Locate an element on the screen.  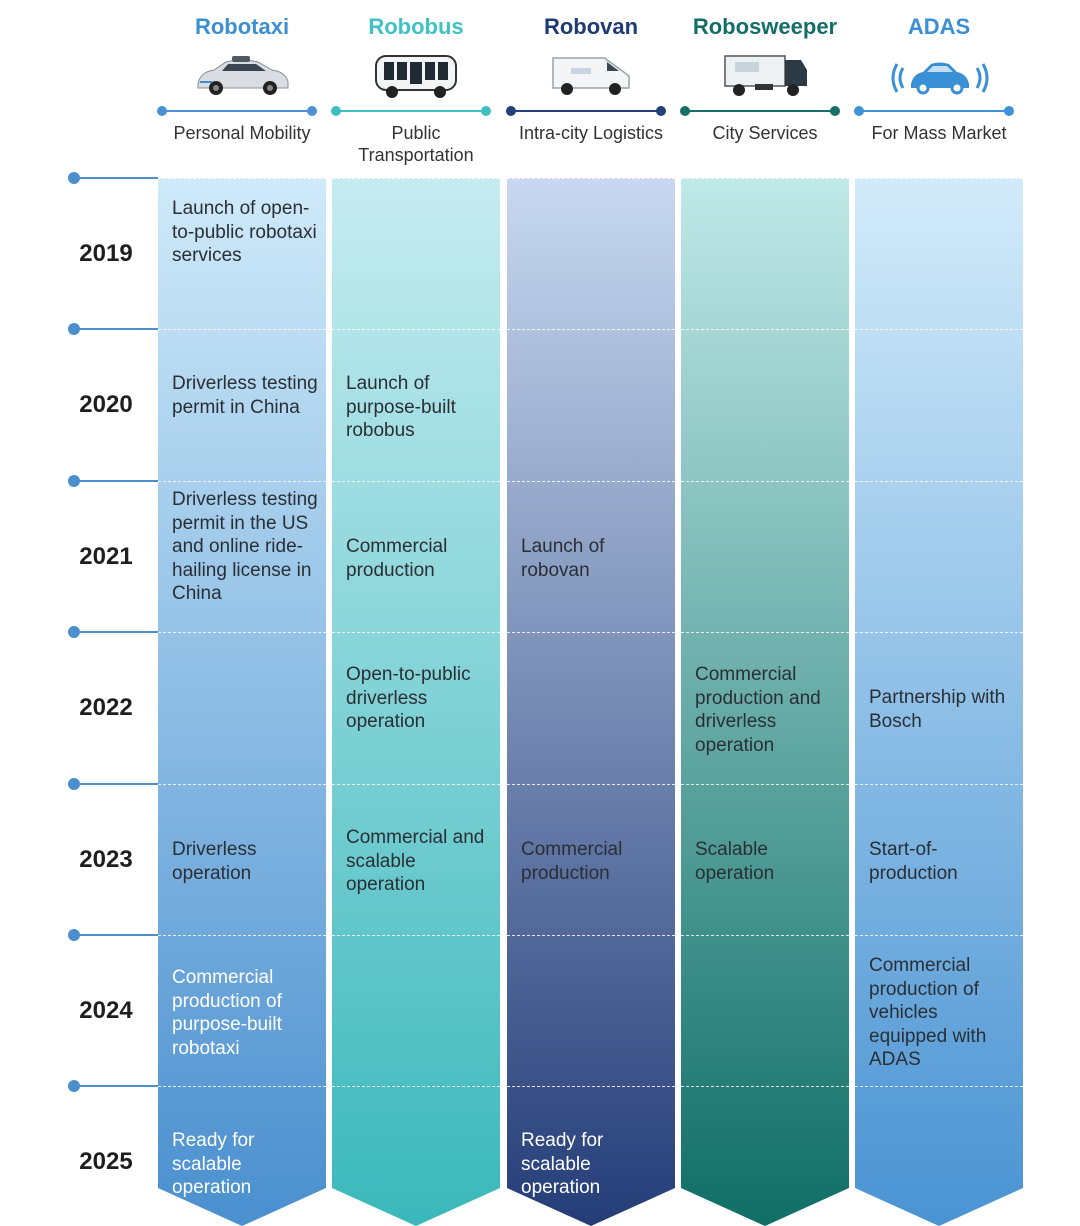
column-band-adas is located at coordinates (939, 702).